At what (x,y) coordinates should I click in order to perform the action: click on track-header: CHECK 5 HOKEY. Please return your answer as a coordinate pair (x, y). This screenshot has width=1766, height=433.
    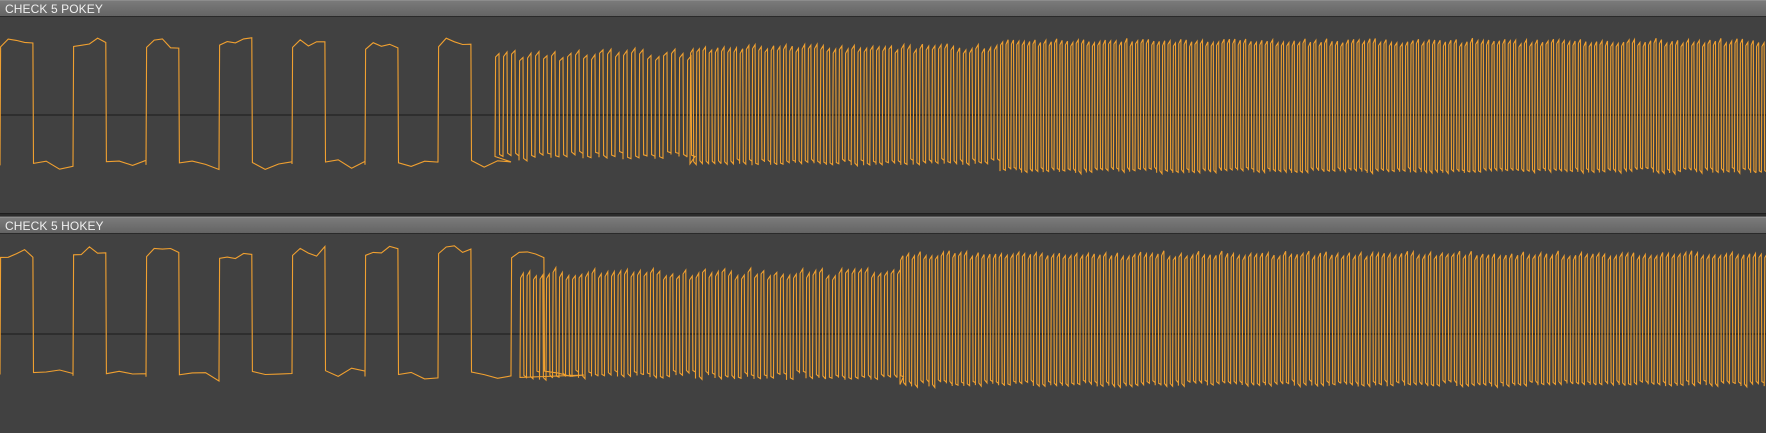
    Looking at the image, I should click on (883, 225).